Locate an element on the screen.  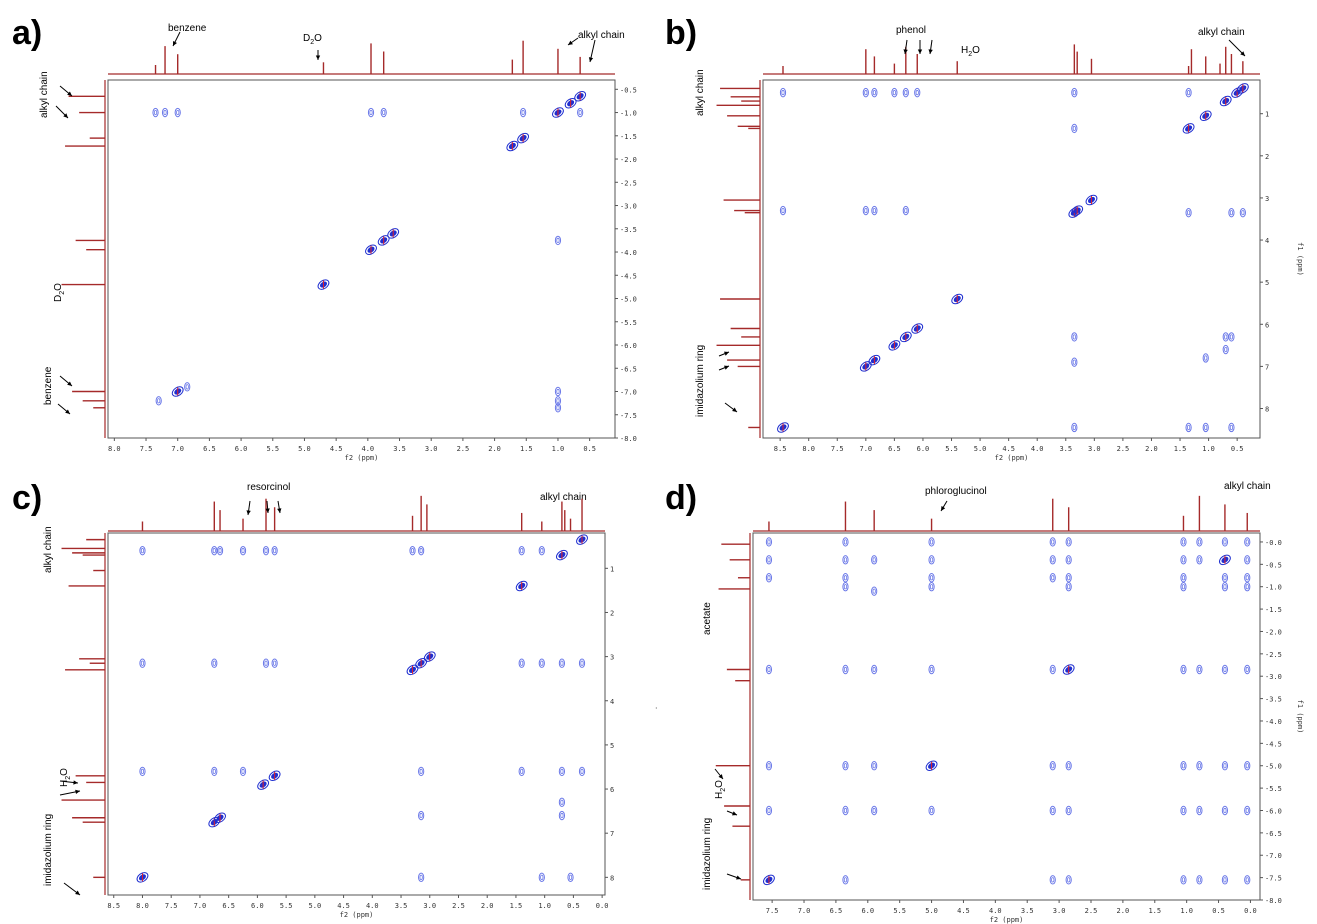
y-tick-label: -5.0 is located at coordinates (1273, 767).